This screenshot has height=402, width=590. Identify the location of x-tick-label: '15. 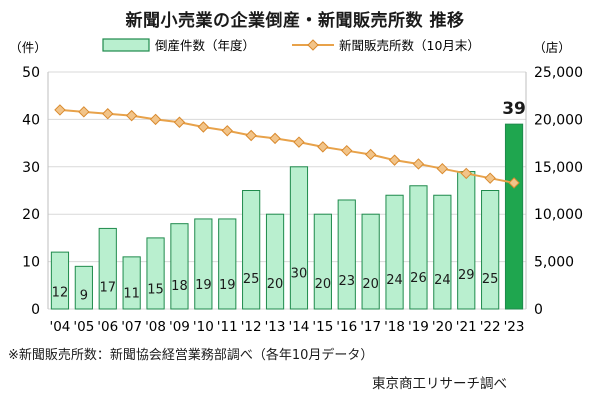
(322, 327).